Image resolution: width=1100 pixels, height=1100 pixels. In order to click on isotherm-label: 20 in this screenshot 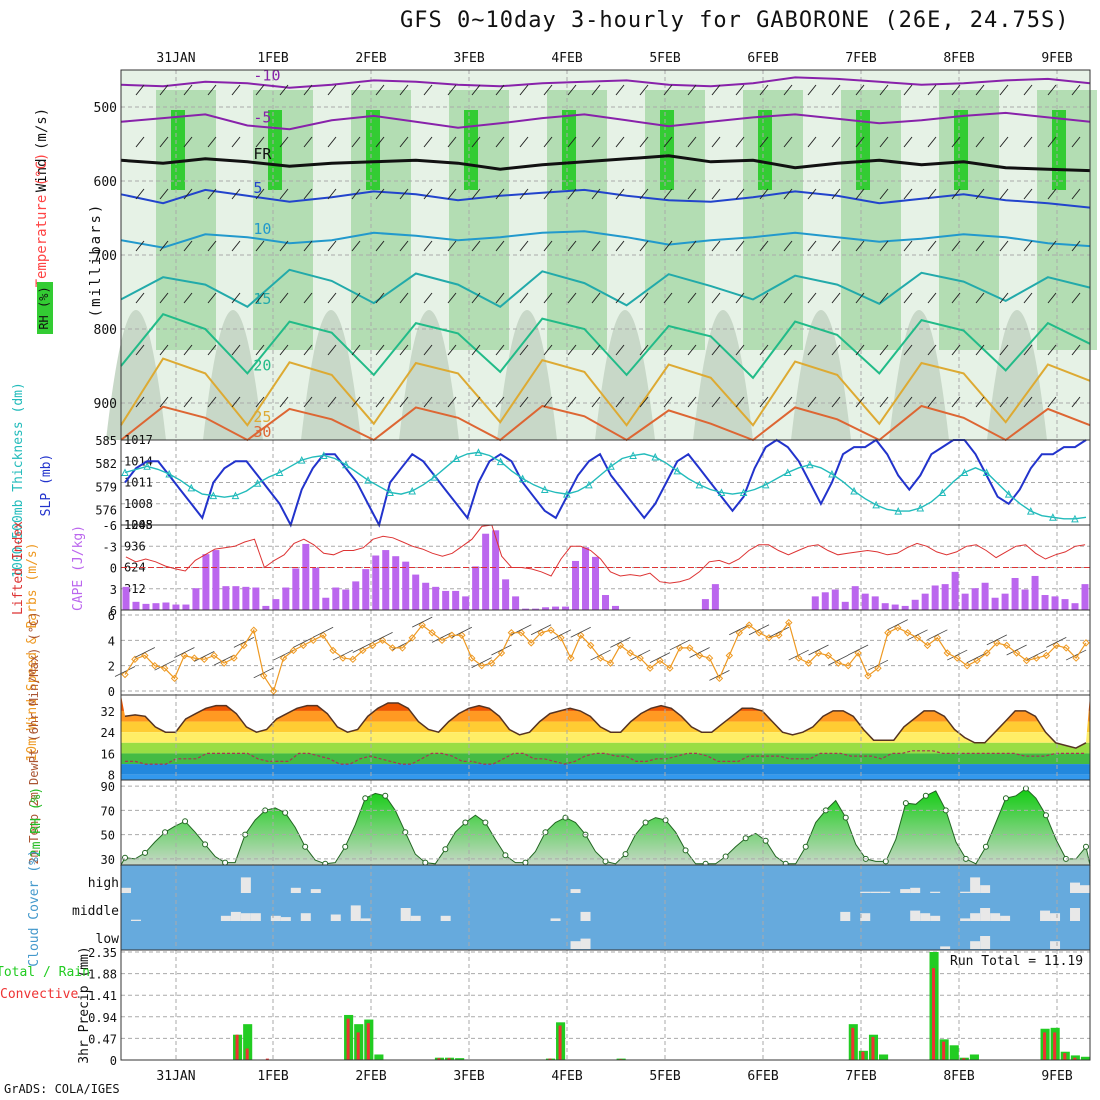, I will do `click(262, 365)`.